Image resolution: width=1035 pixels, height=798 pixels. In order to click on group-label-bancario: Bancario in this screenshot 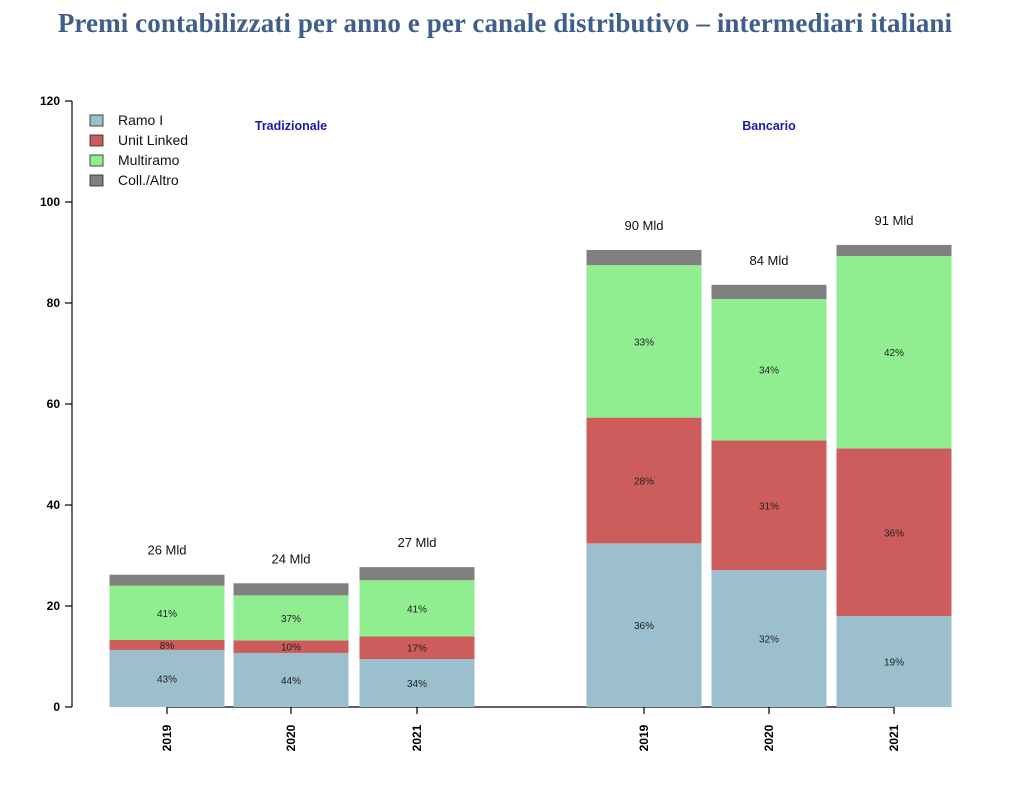, I will do `click(769, 126)`.